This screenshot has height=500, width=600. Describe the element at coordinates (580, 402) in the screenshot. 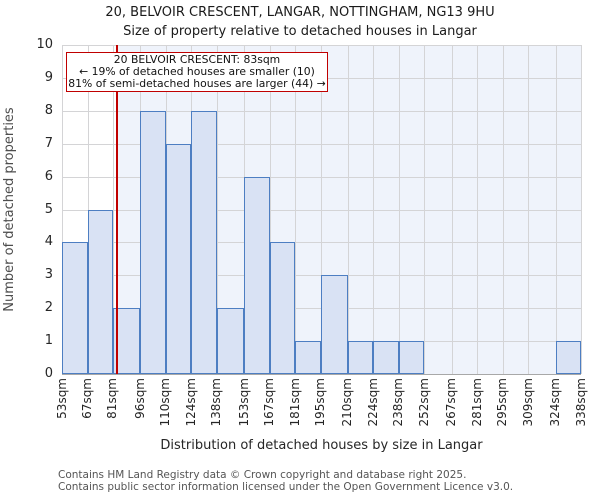

I see `x-tick-label: 338sqm` at that location.